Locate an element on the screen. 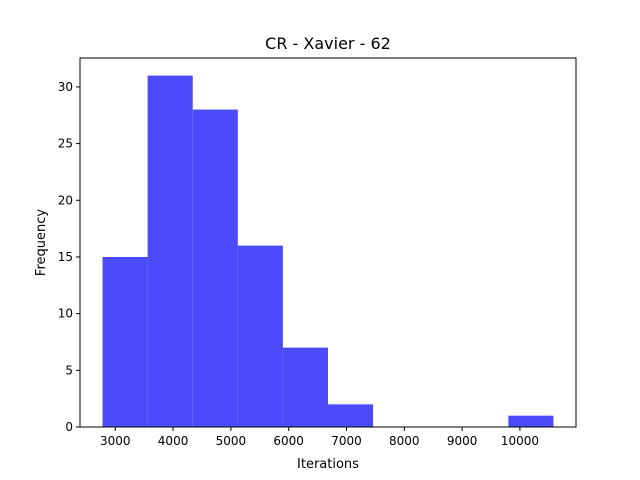  x-tick-label-4: 7000 is located at coordinates (346, 441).